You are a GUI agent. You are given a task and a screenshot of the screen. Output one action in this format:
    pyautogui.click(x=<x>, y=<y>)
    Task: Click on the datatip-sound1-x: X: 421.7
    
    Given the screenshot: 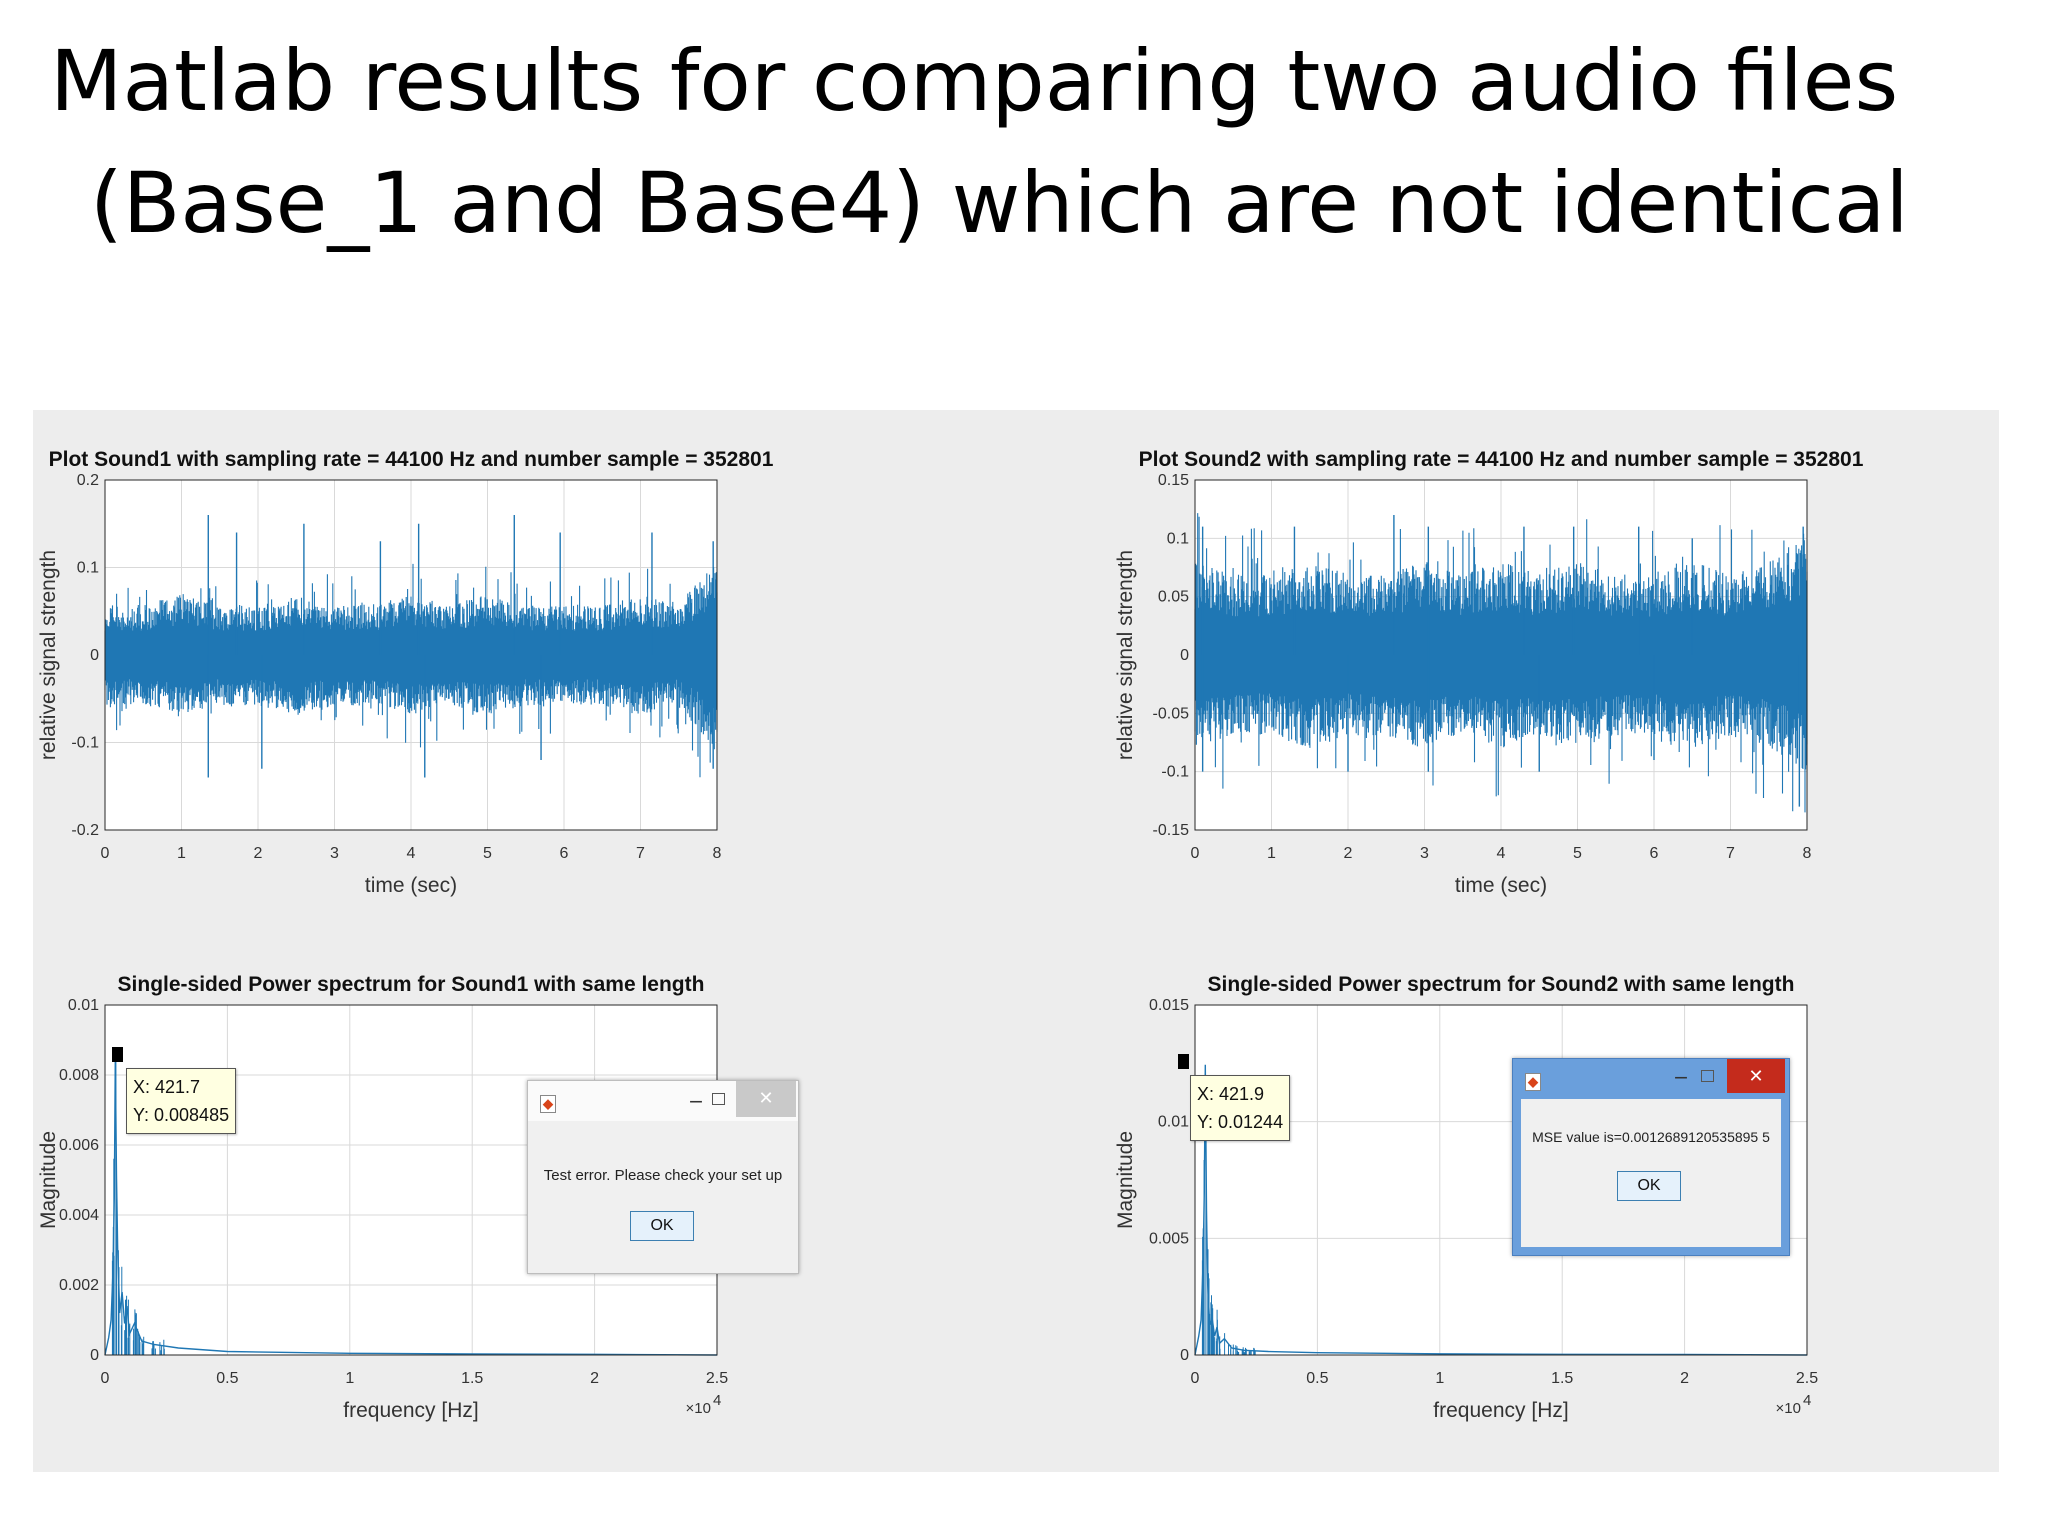 What is the action you would take?
    pyautogui.click(x=167, y=1087)
    